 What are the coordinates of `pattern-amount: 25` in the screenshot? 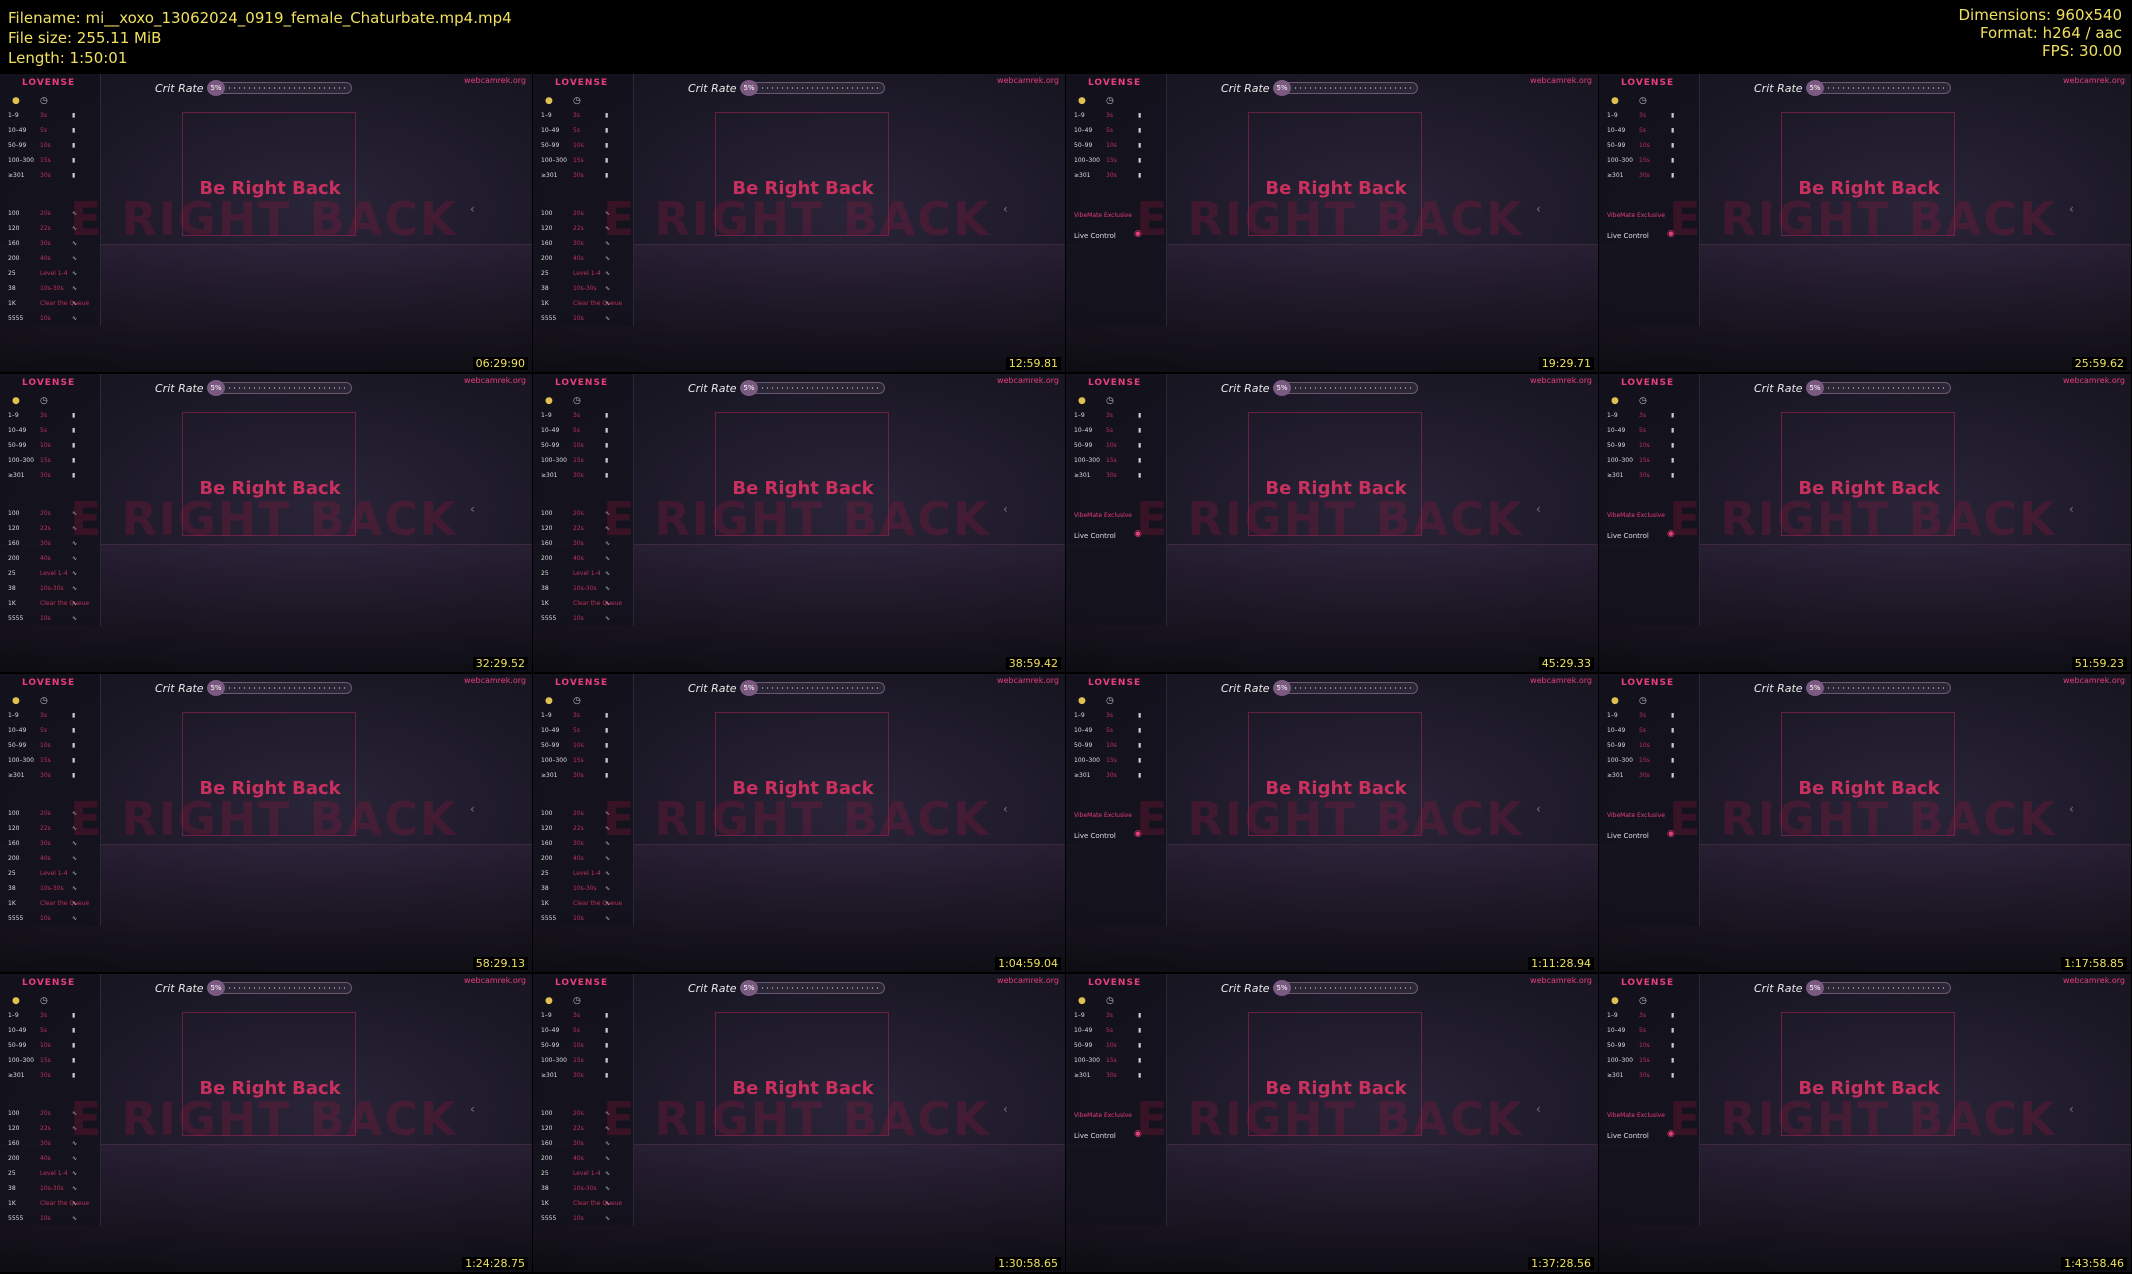 It's located at (12, 273).